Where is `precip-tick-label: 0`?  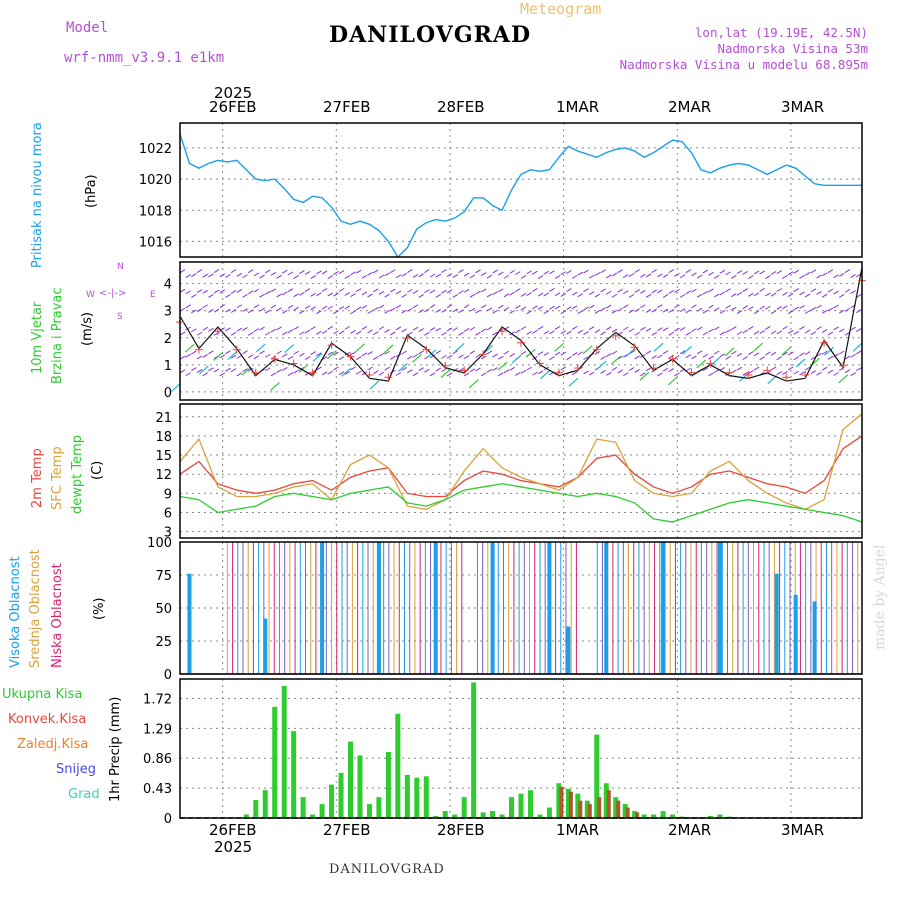
precip-tick-label: 0 is located at coordinates (168, 819).